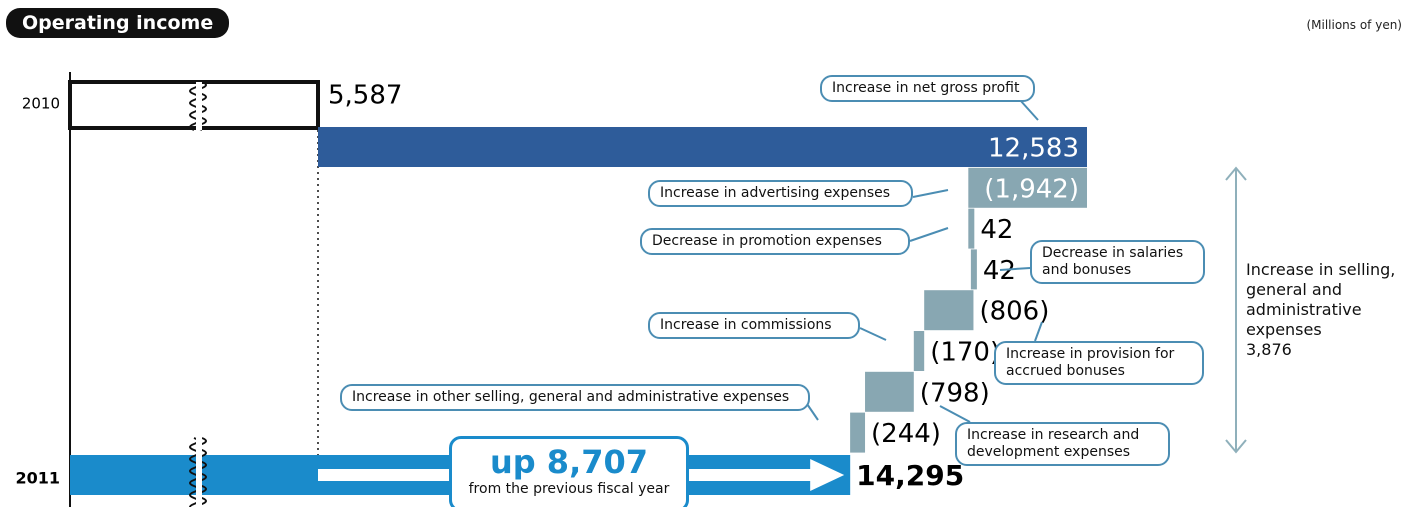 This screenshot has height=507, width=1416. What do you see at coordinates (569, 462) in the screenshot?
I see `difference-label: up 8,707` at bounding box center [569, 462].